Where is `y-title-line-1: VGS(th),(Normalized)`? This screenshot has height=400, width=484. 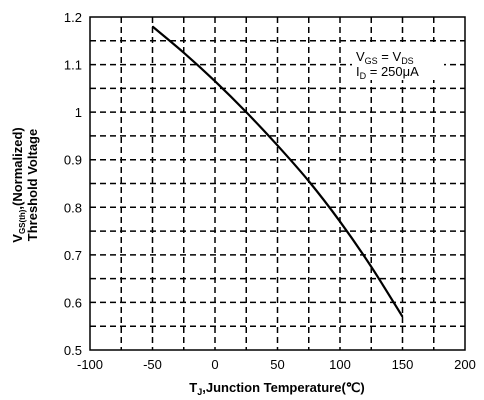 y-title-line-1: VGS(th),(Normalized) is located at coordinates (18, 184).